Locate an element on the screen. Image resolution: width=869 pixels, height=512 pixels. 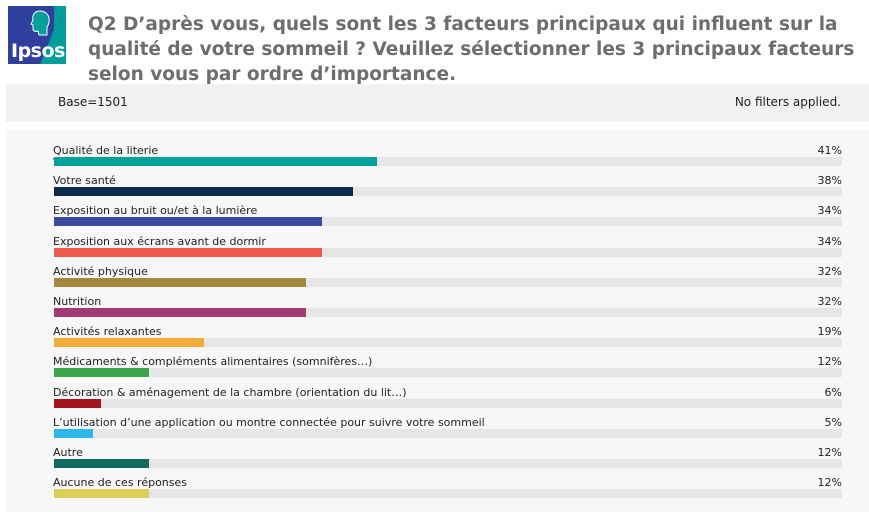
category-label: Exposition aux écrans avant de dormir is located at coordinates (159, 241).